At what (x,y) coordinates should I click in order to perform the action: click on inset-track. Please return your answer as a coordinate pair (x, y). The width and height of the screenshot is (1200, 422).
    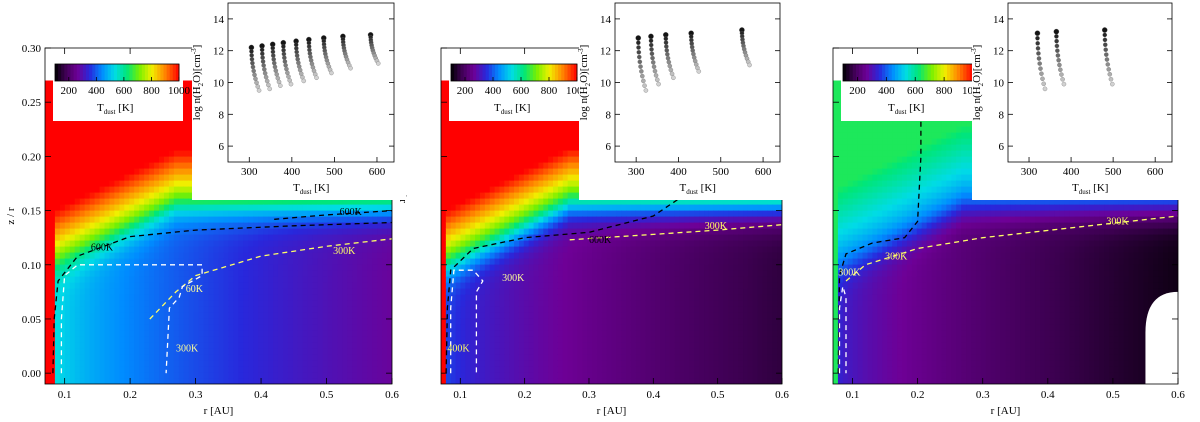
    Looking at the image, I should click on (265, 67).